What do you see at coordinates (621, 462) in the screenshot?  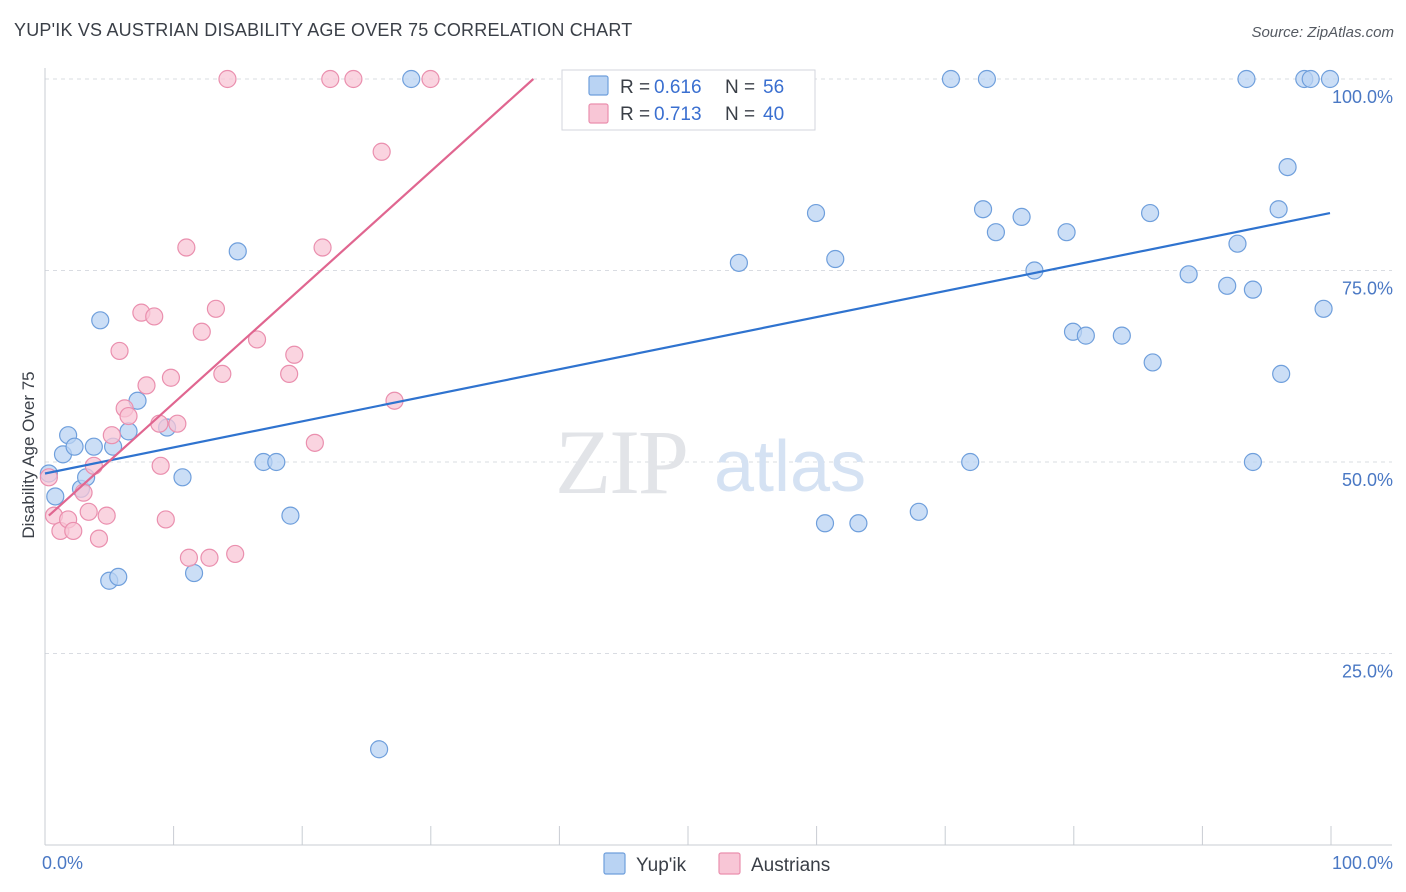 I see `watermark-zip: ZIP` at bounding box center [621, 462].